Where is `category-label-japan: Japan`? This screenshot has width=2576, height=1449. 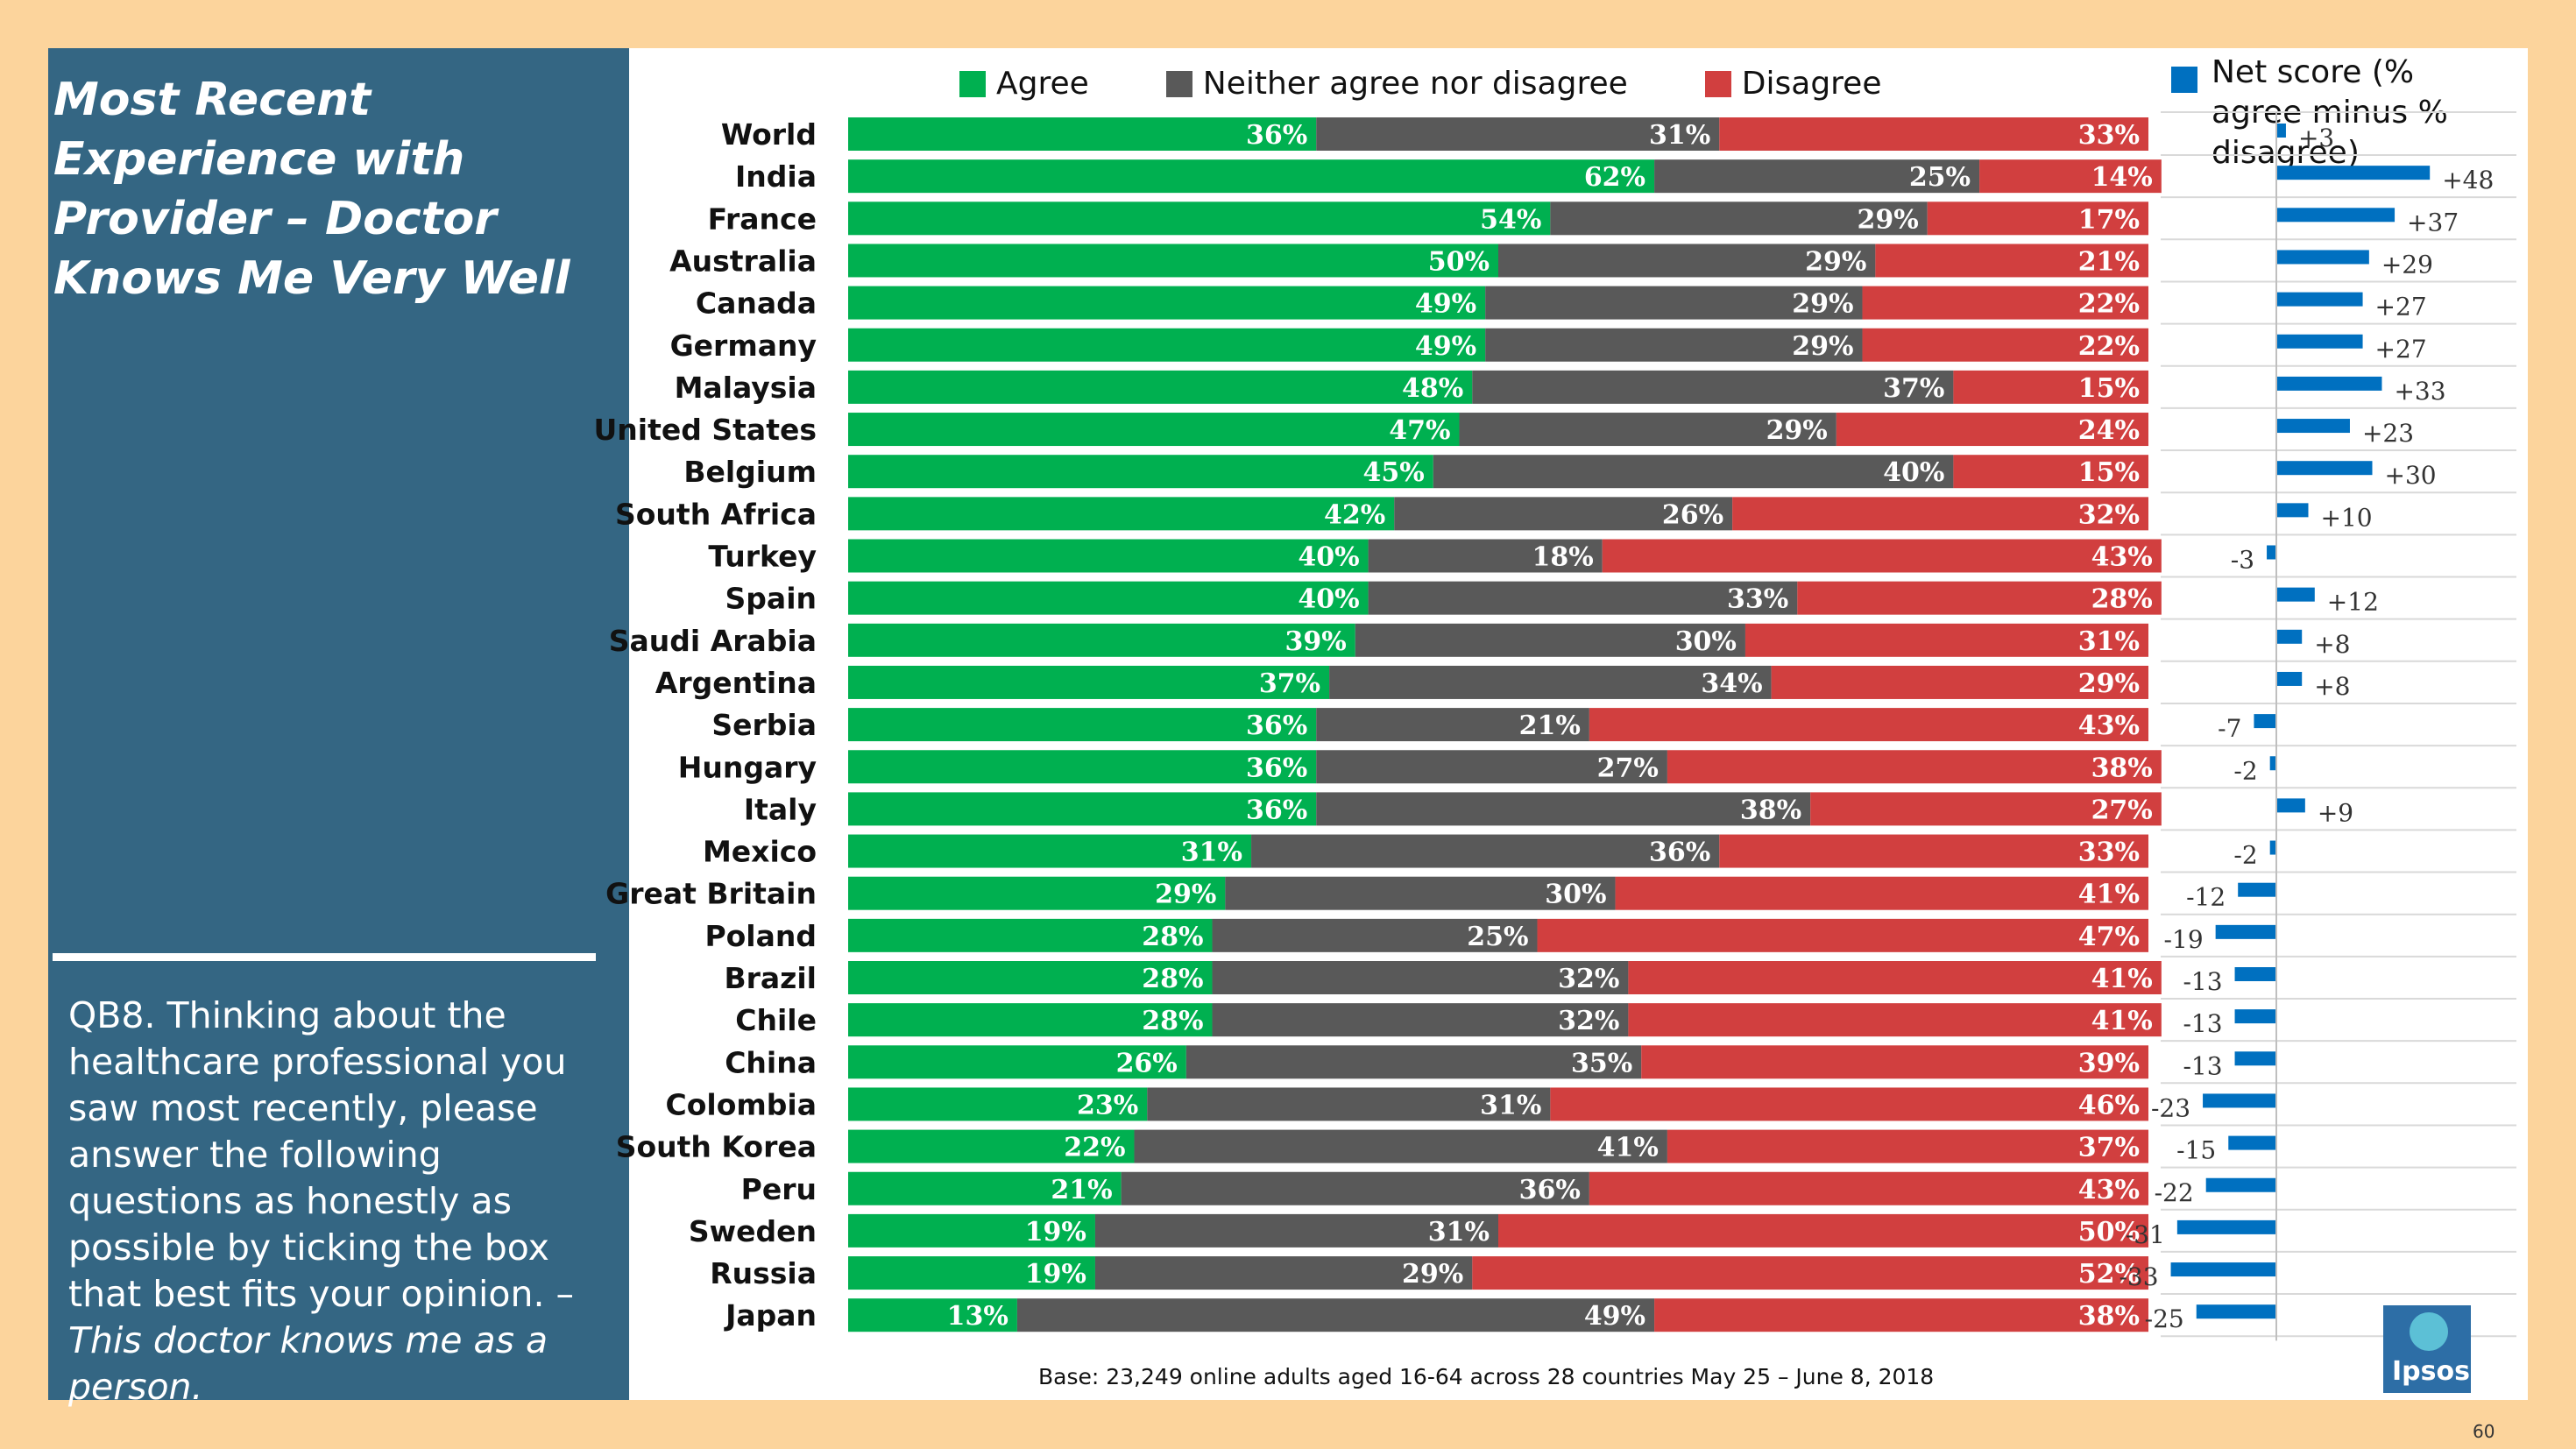 category-label-japan: Japan is located at coordinates (770, 1315).